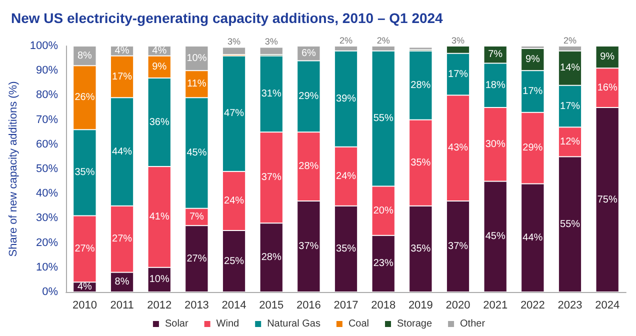 Image resolution: width=636 pixels, height=336 pixels. What do you see at coordinates (47, 218) in the screenshot?
I see `y-tick-label: 30%` at bounding box center [47, 218].